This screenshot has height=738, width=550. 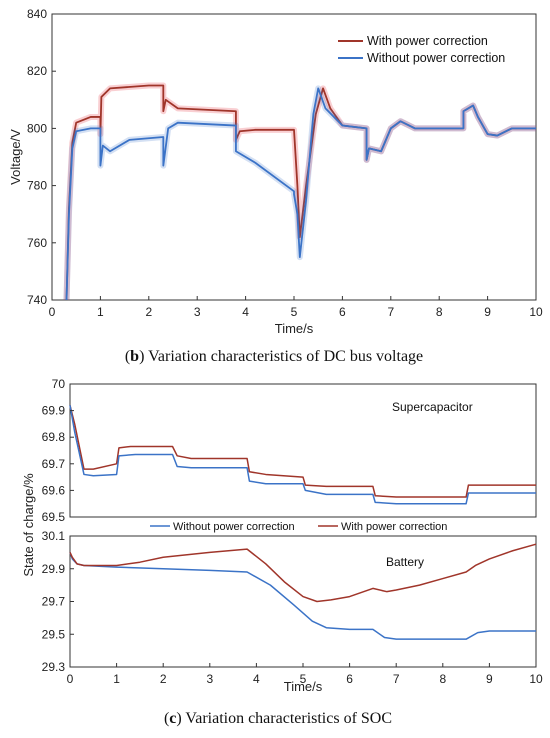 I want to click on voltage-y-label: Voltage/V, so click(x=15, y=157).